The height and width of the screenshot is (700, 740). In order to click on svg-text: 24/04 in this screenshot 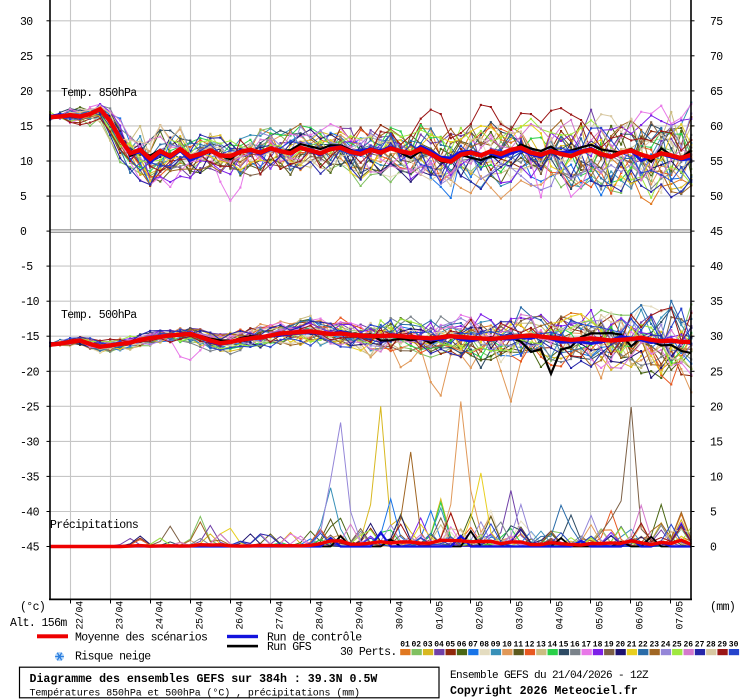, I will do `click(160, 615)`.